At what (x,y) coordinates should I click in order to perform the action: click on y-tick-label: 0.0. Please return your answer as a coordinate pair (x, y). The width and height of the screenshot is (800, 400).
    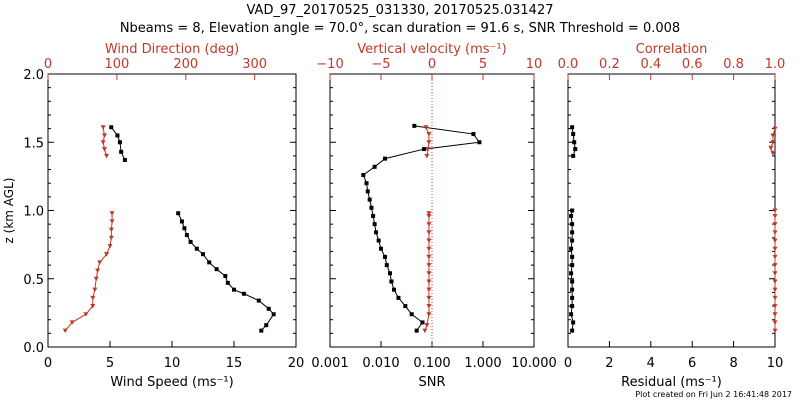
    Looking at the image, I should click on (33, 348).